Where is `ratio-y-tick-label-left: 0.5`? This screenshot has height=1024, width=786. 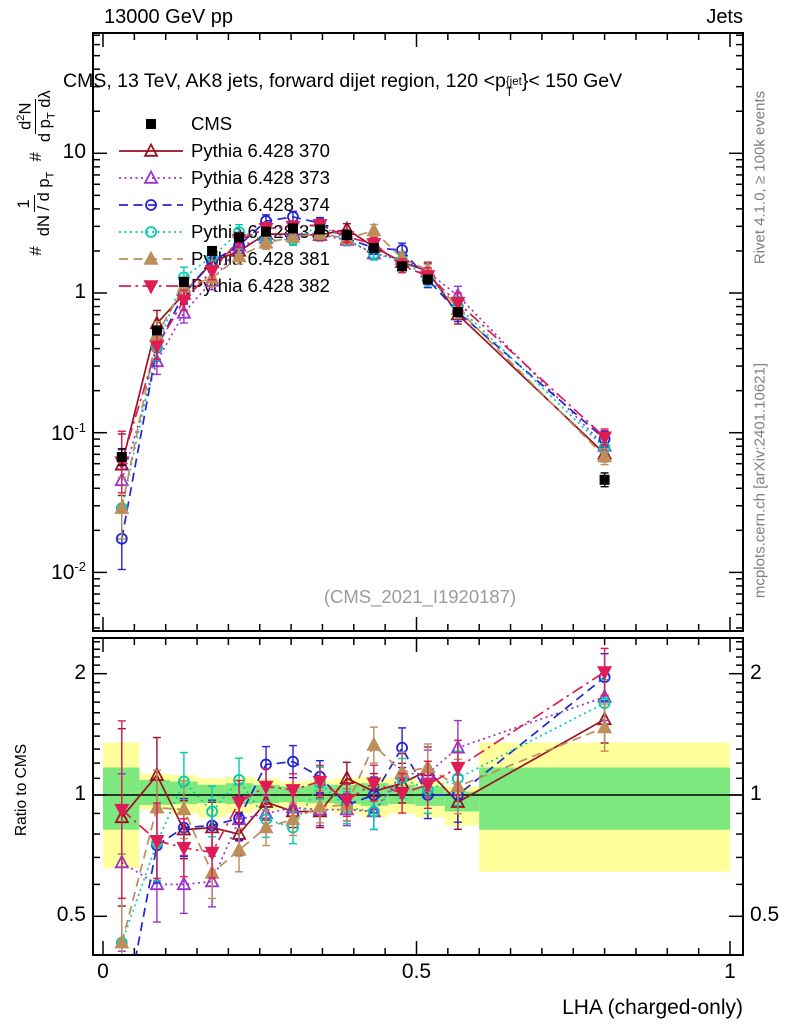
ratio-y-tick-label-left: 0.5 is located at coordinates (71, 915).